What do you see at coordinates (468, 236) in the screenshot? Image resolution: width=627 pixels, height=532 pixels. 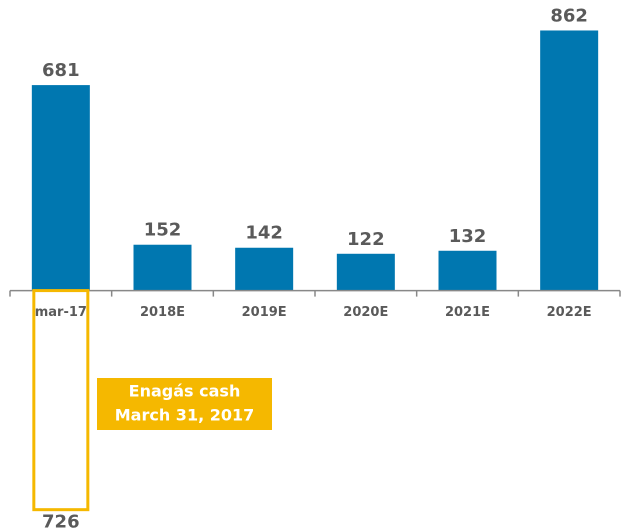 I see `value-label: 132` at bounding box center [468, 236].